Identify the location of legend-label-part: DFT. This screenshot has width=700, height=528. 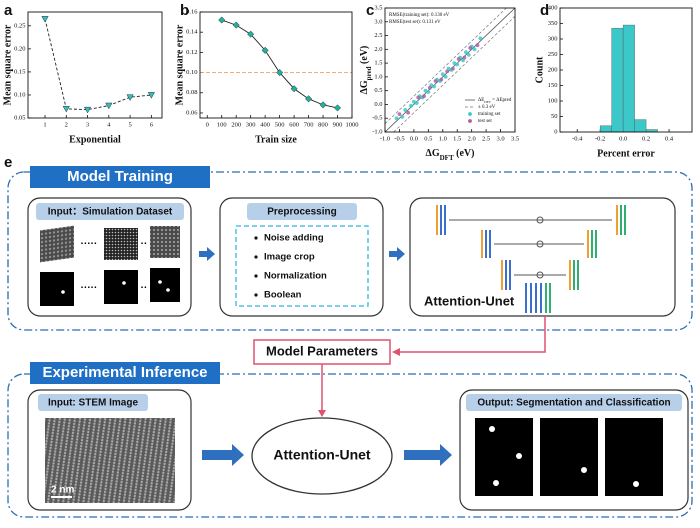
(487, 102).